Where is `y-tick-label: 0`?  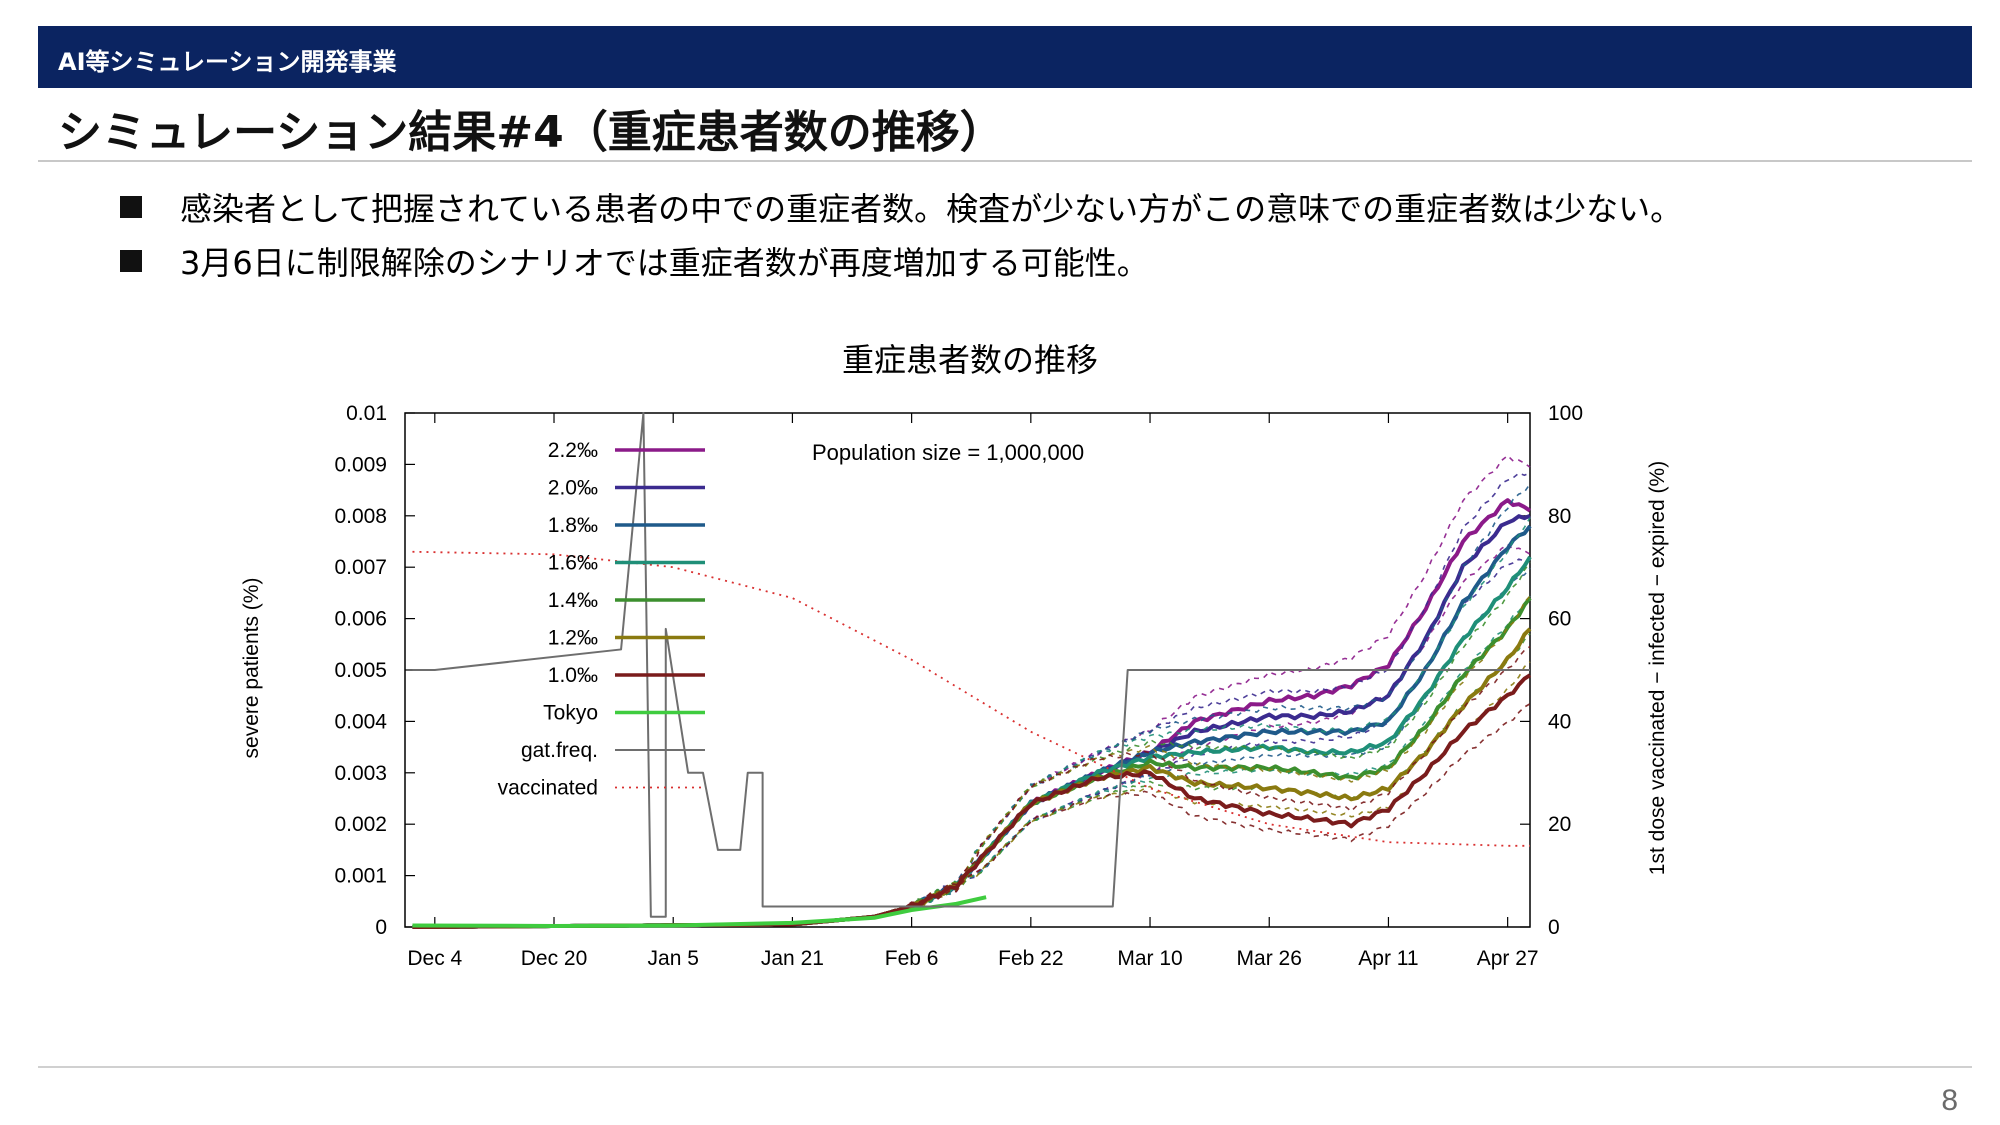
y-tick-label: 0 is located at coordinates (381, 927).